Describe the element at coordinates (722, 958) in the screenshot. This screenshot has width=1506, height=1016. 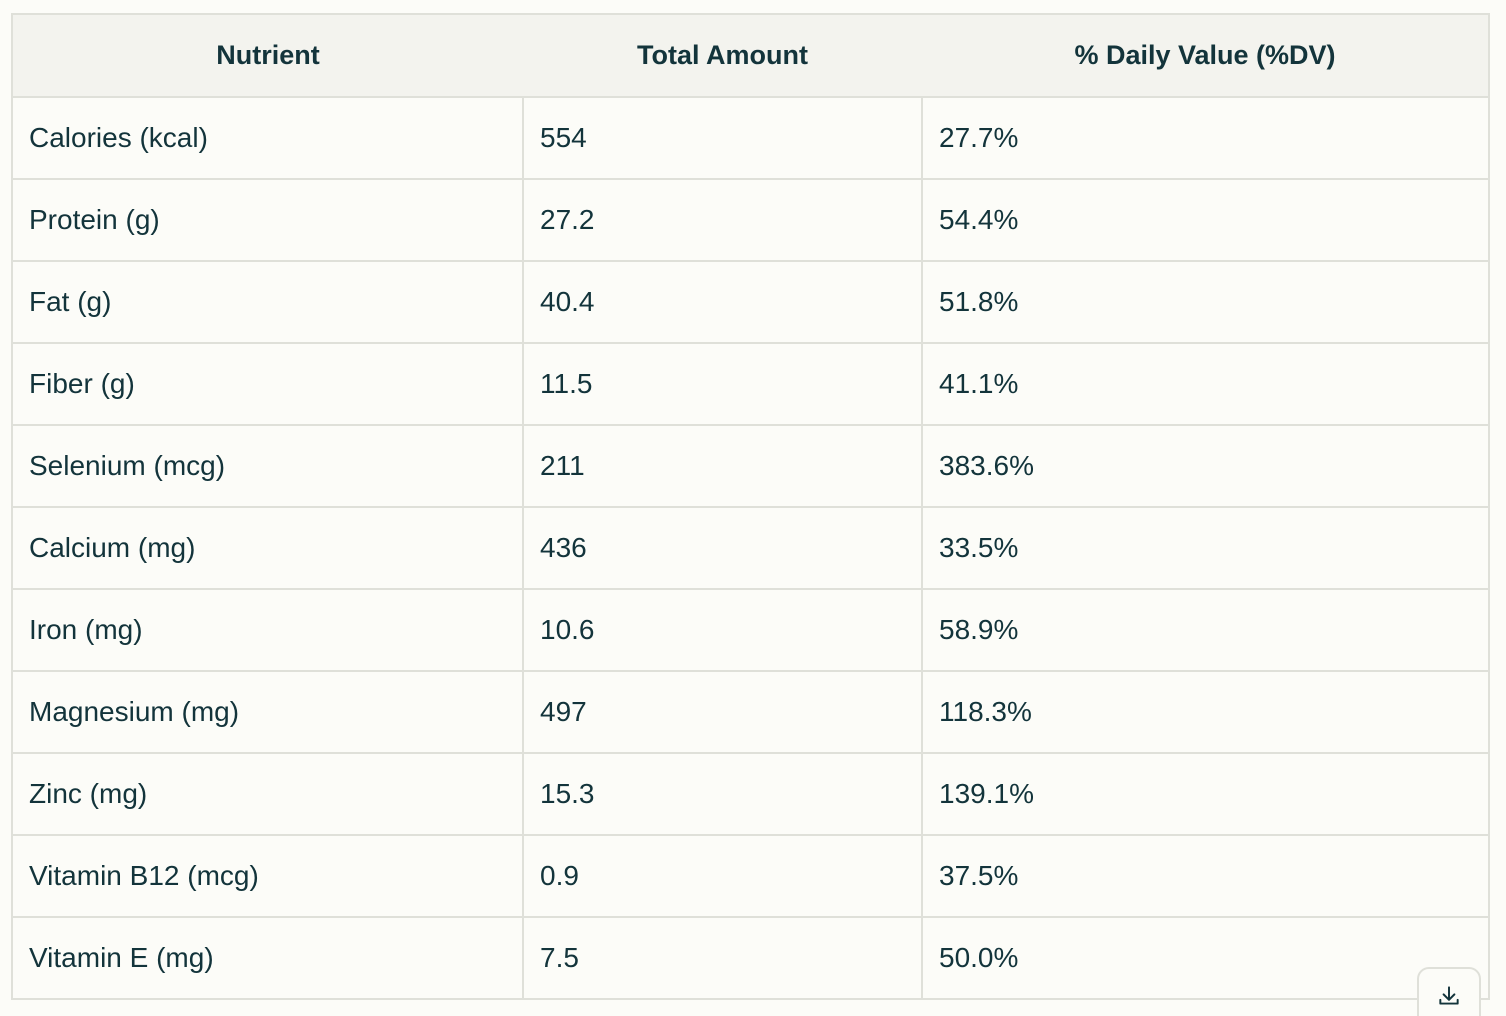
I see `cell-total-amount: 7.5` at that location.